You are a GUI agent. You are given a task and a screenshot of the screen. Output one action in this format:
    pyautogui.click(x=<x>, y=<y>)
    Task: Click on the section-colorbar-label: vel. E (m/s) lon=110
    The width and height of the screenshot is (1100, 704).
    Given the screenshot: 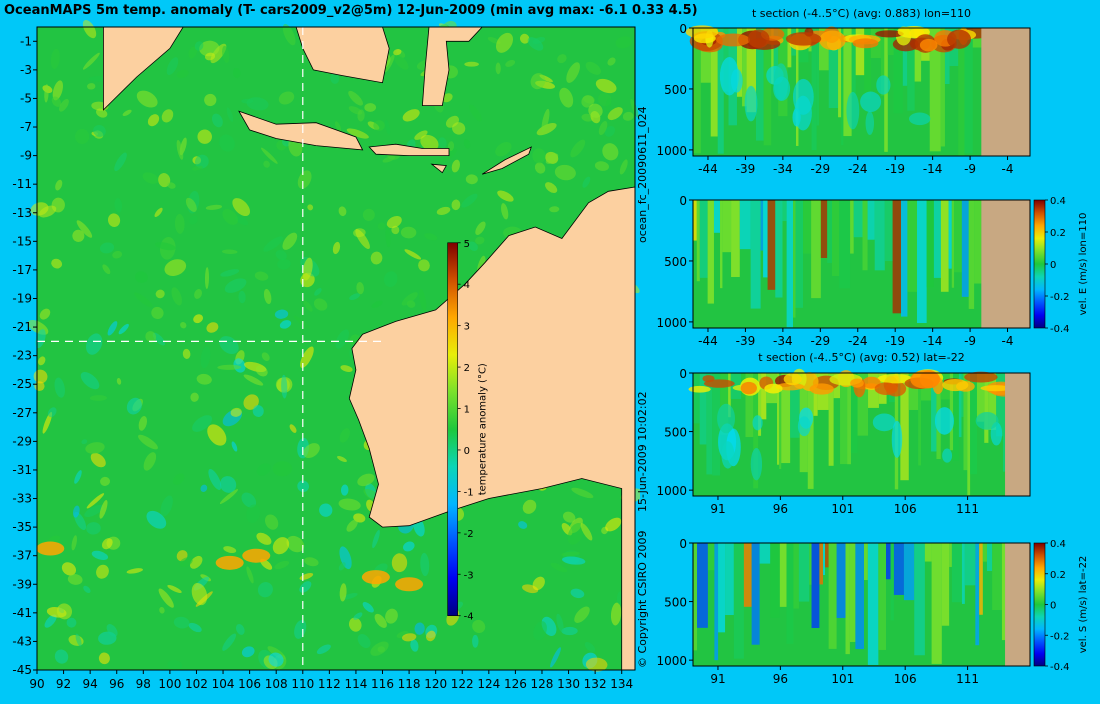 What is the action you would take?
    pyautogui.click(x=1083, y=264)
    